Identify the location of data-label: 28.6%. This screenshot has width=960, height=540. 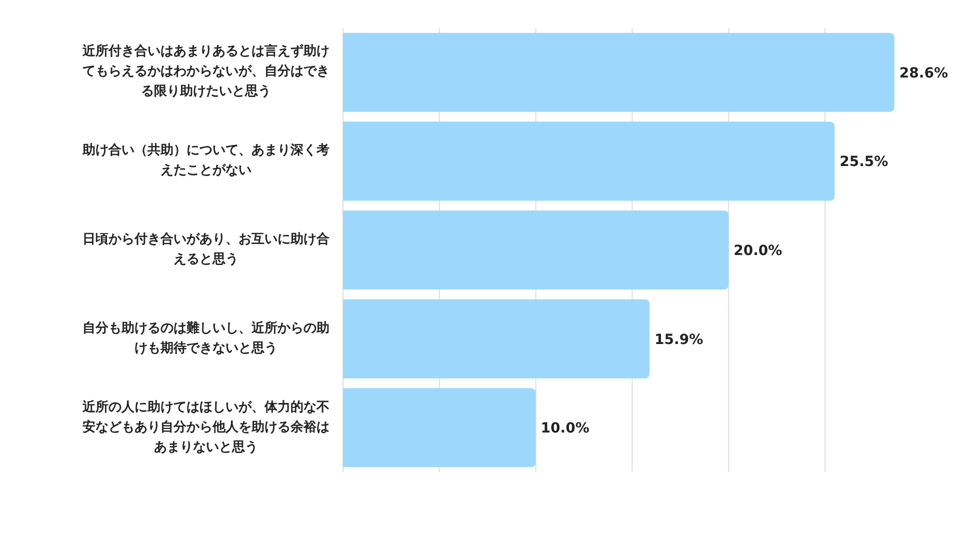
(923, 73).